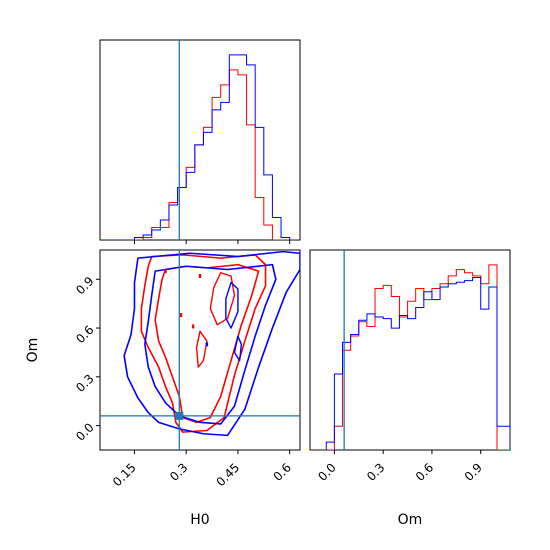 This screenshot has height=550, width=550. Describe the element at coordinates (199, 520) in the screenshot. I see `h0-axis-label: H0` at that location.